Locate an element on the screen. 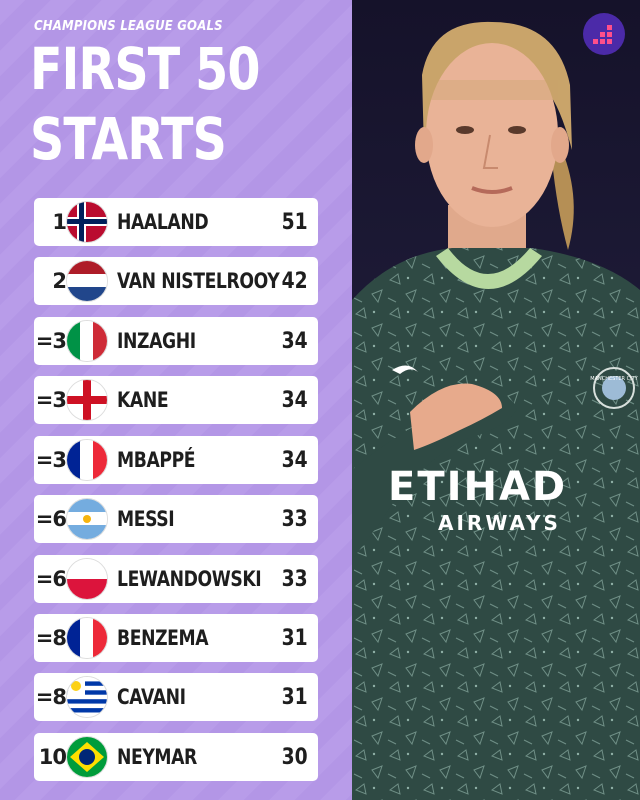 This screenshot has width=640, height=800. brand-logo-icon is located at coordinates (604, 34).